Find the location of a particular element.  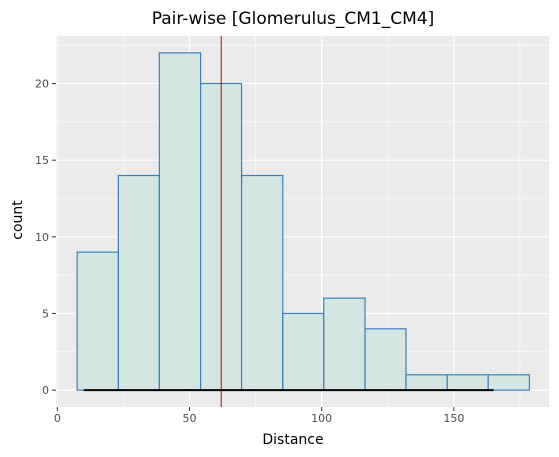

x-tick-label: 50 is located at coordinates (189, 418).